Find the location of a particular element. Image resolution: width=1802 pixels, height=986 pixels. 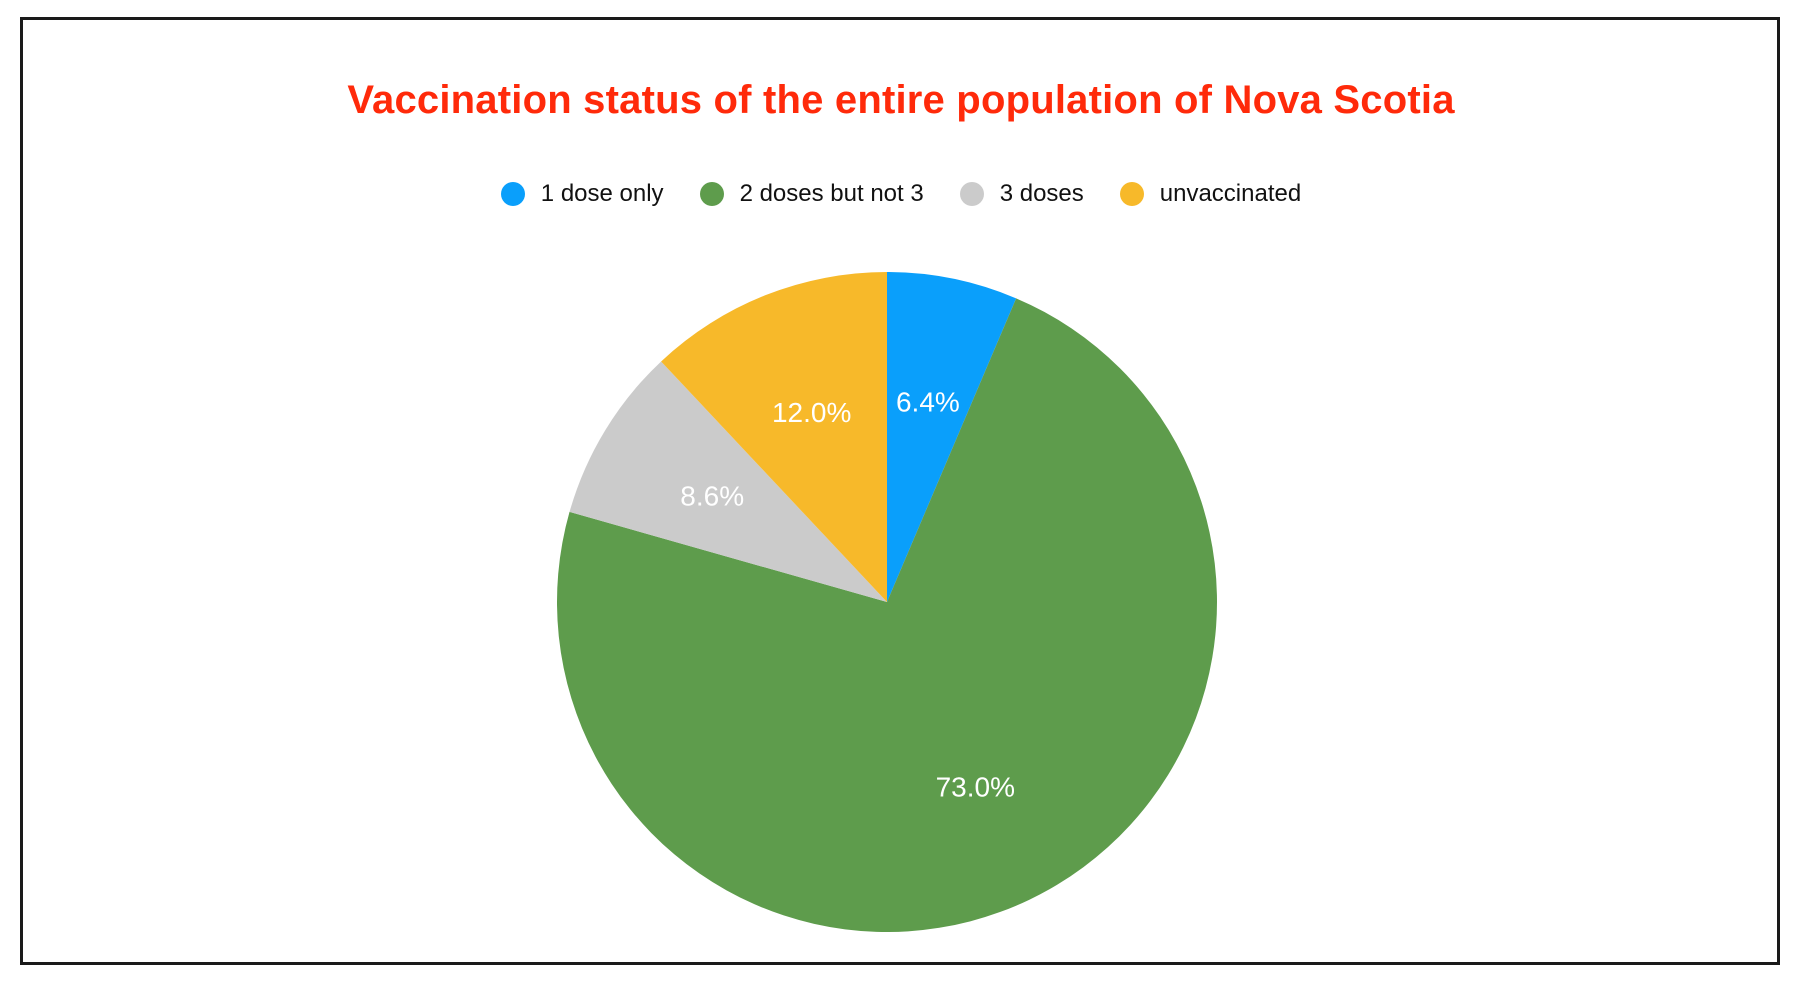

pie-slice-3-doses is located at coordinates (728, 481).